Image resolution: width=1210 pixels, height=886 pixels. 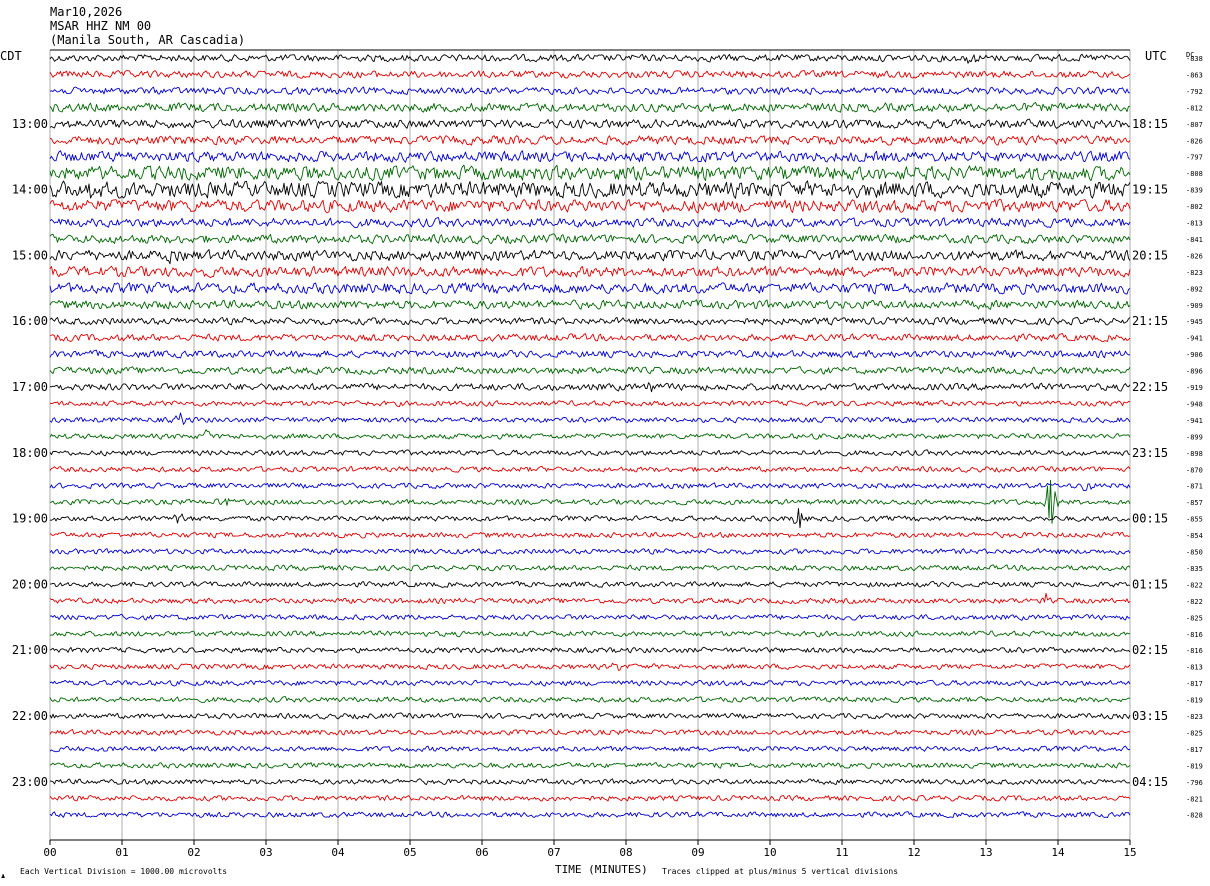 What do you see at coordinates (30, 650) in the screenshot?
I see `left-hour-label: 21:00` at bounding box center [30, 650].